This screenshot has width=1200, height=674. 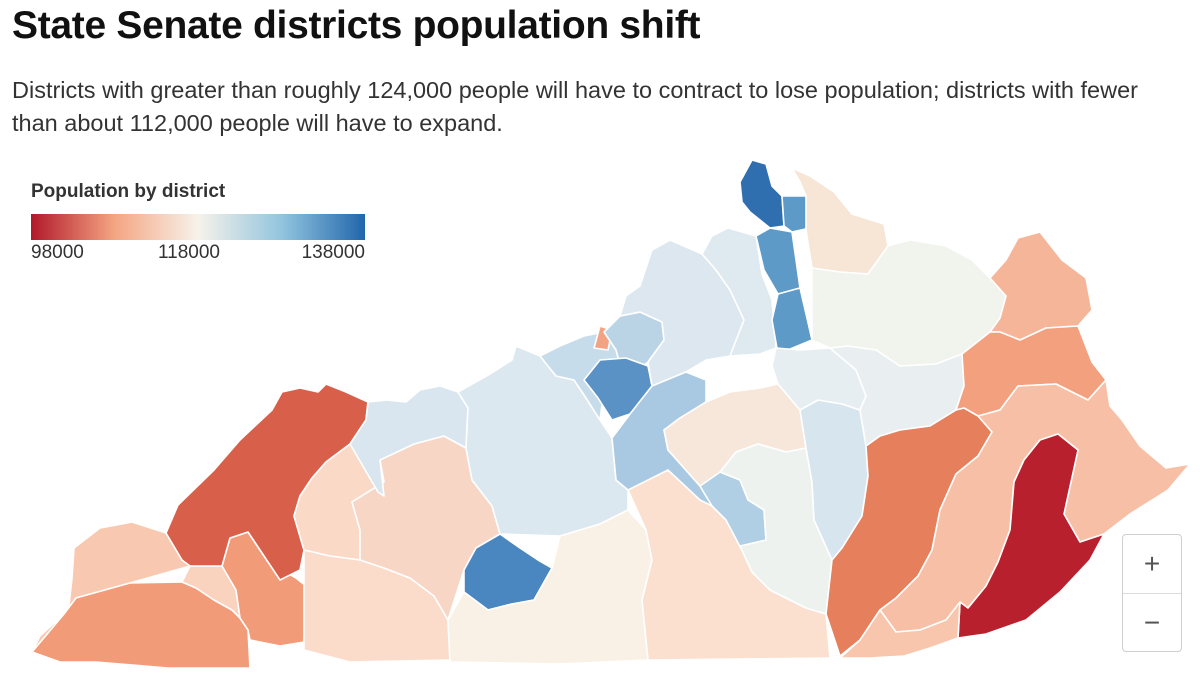 I want to click on legend-tick-mid: 118000, so click(x=189, y=252).